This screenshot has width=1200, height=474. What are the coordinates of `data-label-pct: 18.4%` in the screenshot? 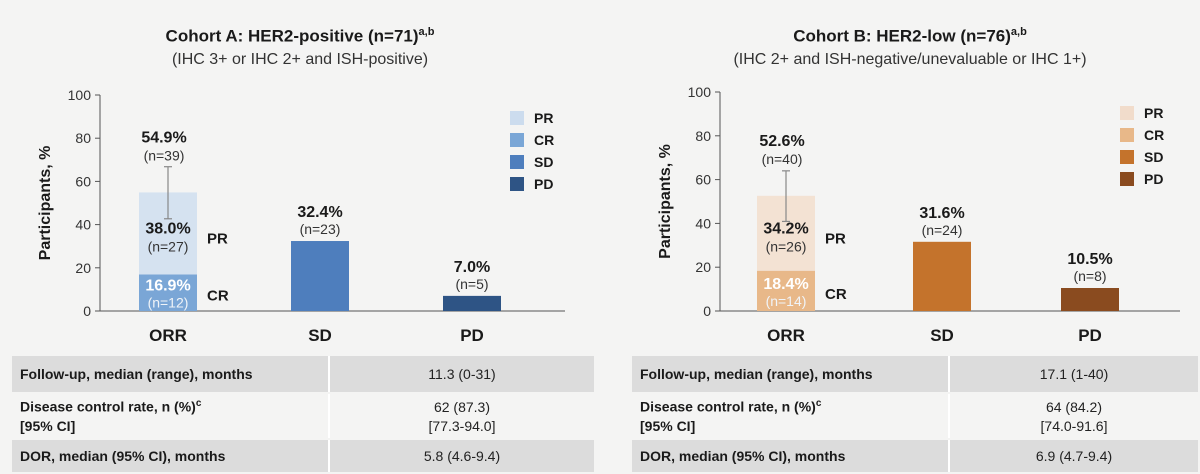 It's located at (785, 284).